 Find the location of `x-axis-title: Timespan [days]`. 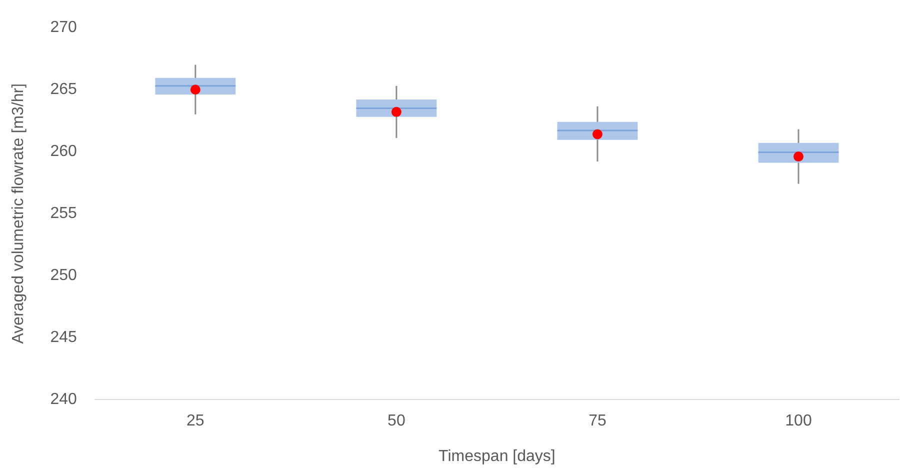

x-axis-title: Timespan [days] is located at coordinates (497, 456).